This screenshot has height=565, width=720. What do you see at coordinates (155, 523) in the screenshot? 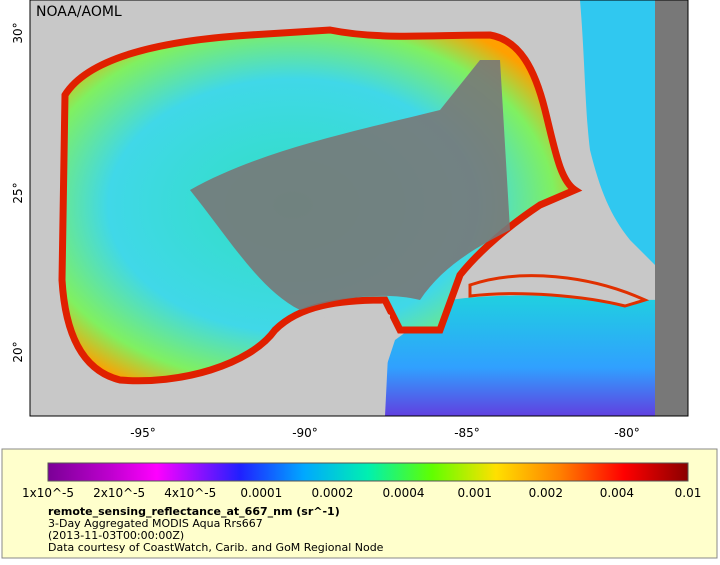
I see `legend-line: 3-Day Aggregated MODIS Aqua Rrs667` at bounding box center [155, 523].